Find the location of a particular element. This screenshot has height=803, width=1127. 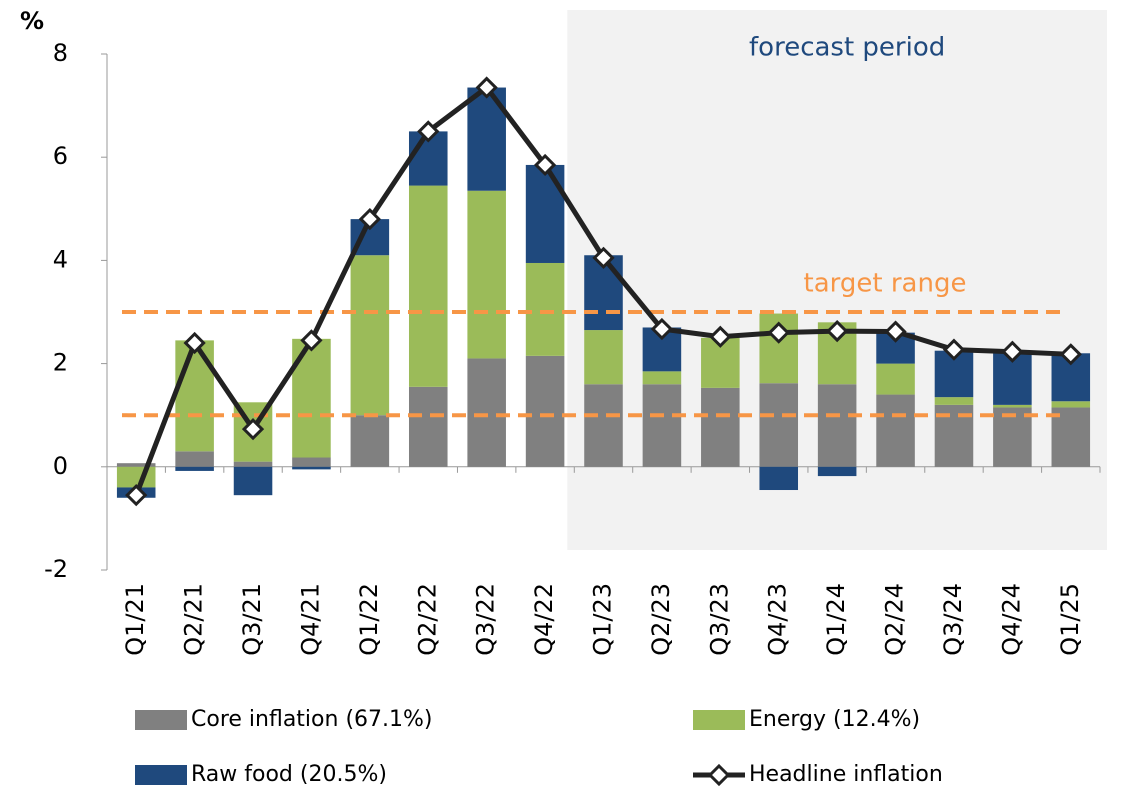

legend-label: Raw food (20.5%) is located at coordinates (289, 774).